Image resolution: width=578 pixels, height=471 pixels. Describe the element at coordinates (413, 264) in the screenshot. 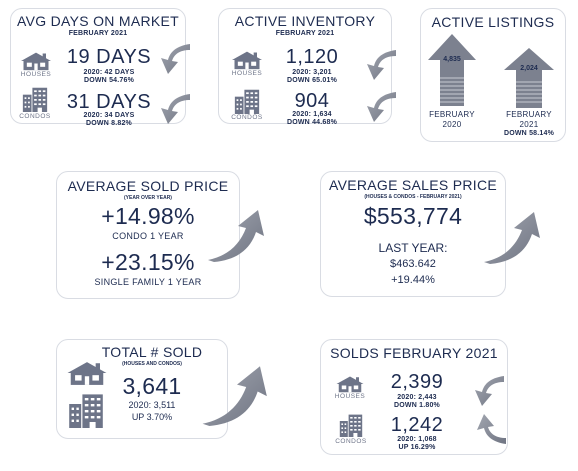

I see `last-year-value: $463.642` at that location.